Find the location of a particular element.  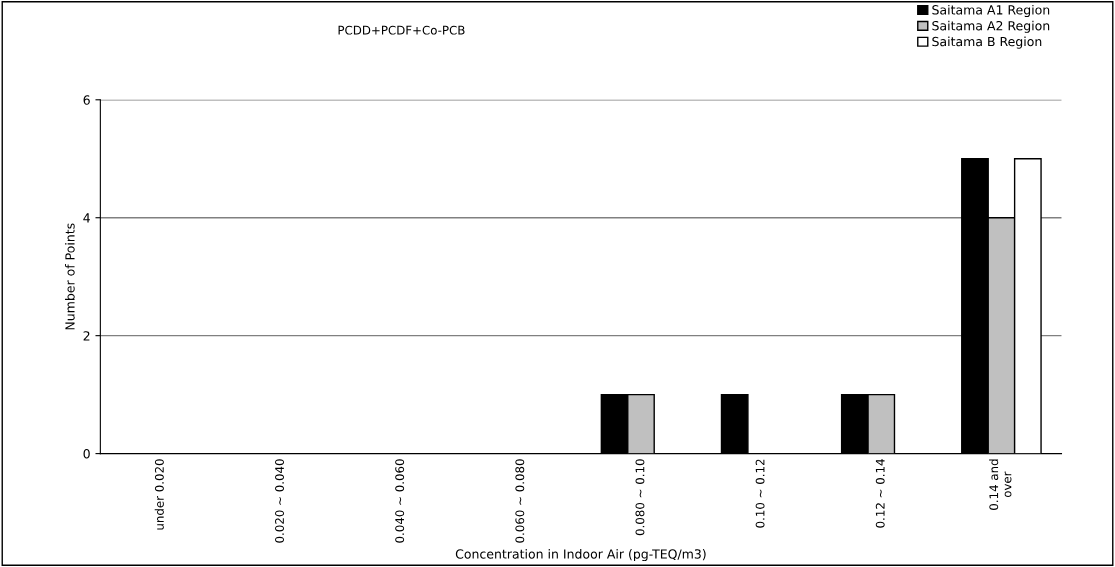

x-tick-label: 0.060 ~ 0.080 is located at coordinates (520, 501).